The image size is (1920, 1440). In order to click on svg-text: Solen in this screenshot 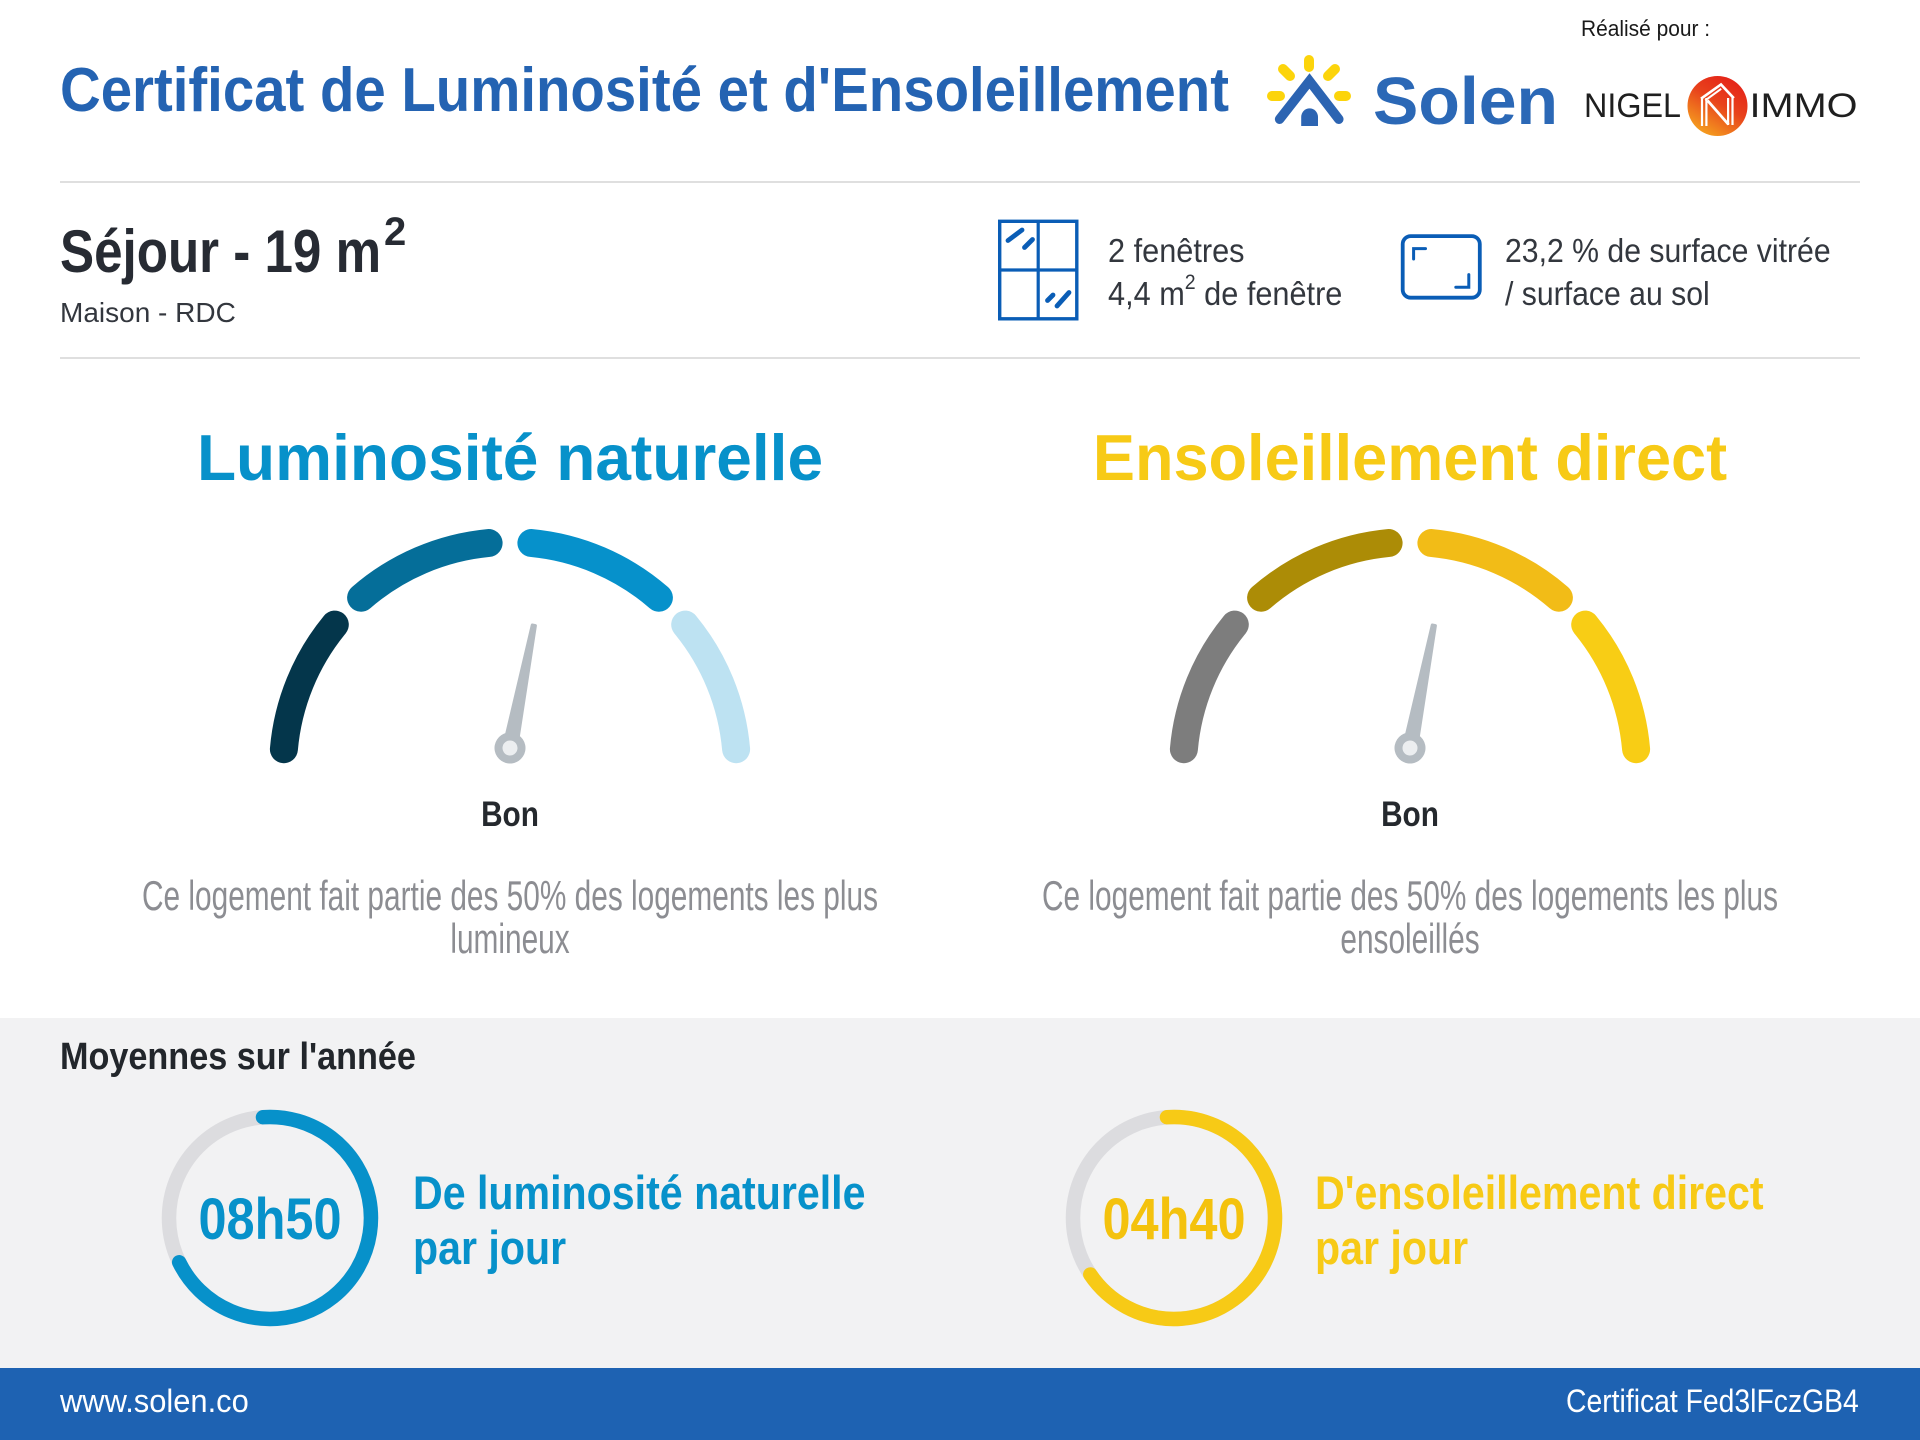, I will do `click(1464, 101)`.